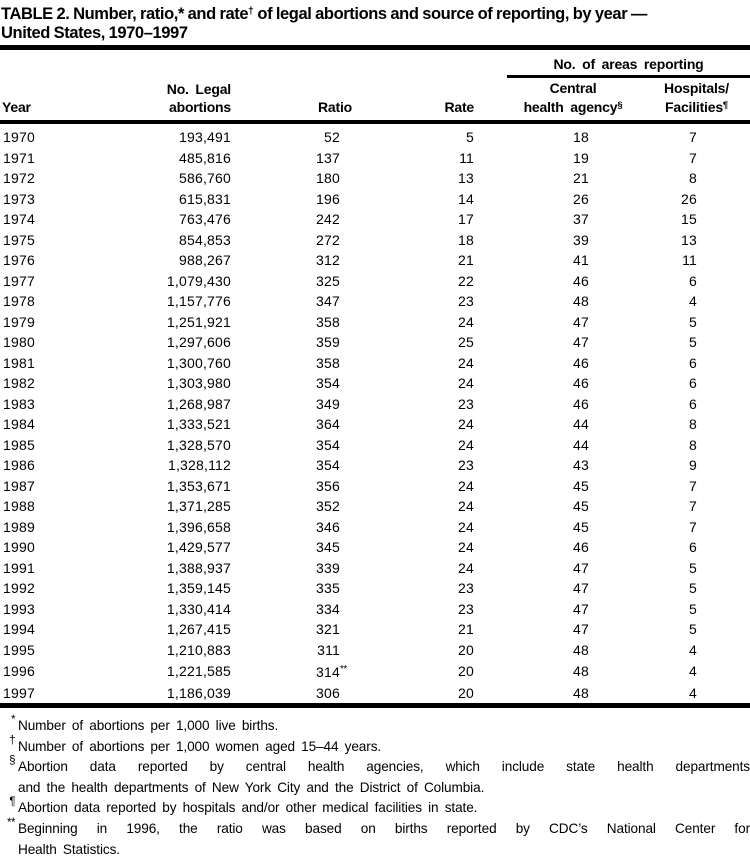  What do you see at coordinates (198, 649) in the screenshot?
I see `cell-abortions: 1,210,883` at bounding box center [198, 649].